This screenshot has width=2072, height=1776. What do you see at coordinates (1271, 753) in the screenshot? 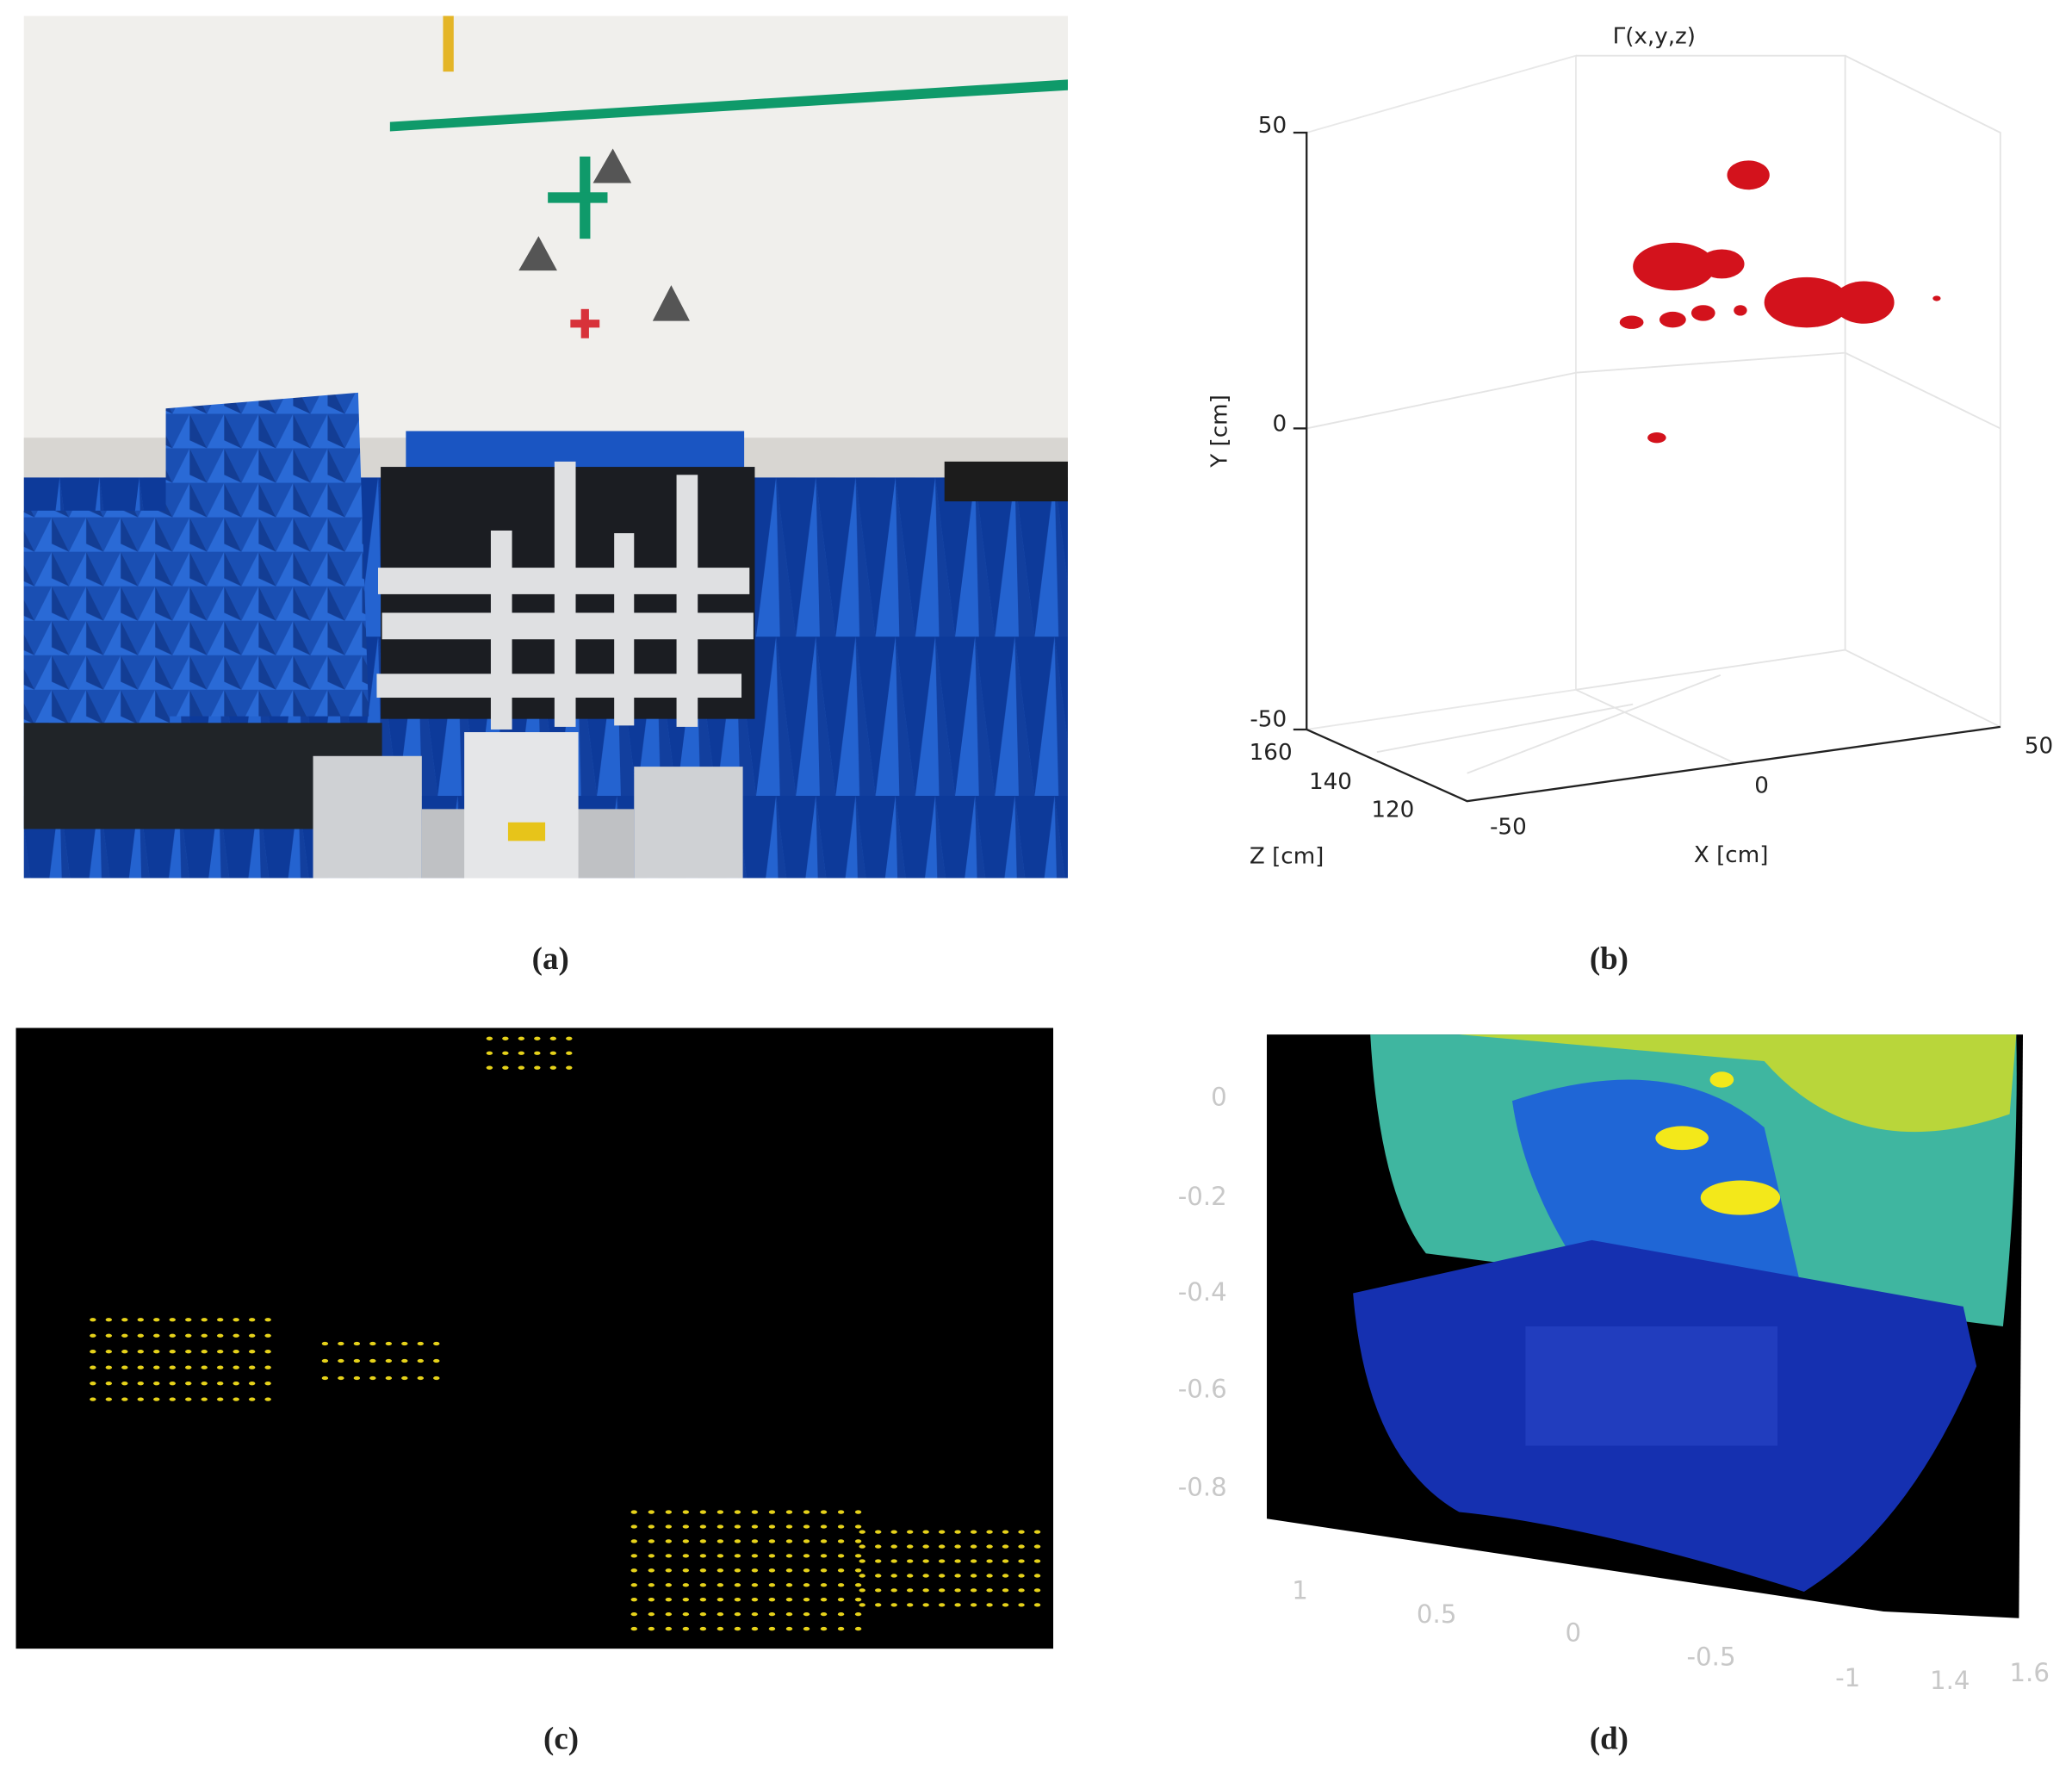
I see `tick-label: 160` at bounding box center [1271, 753].